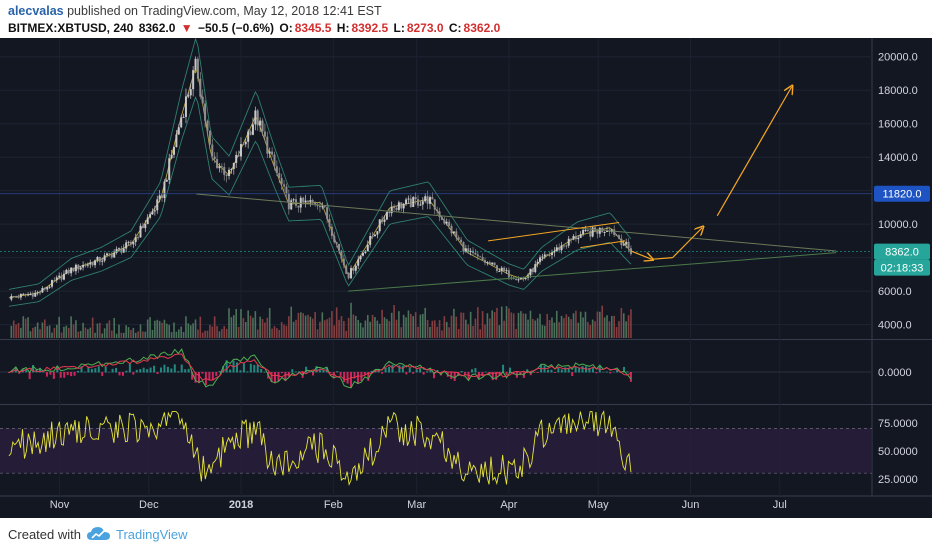 The image size is (932, 550). What do you see at coordinates (399, 28) in the screenshot?
I see `low-label: L:` at bounding box center [399, 28].